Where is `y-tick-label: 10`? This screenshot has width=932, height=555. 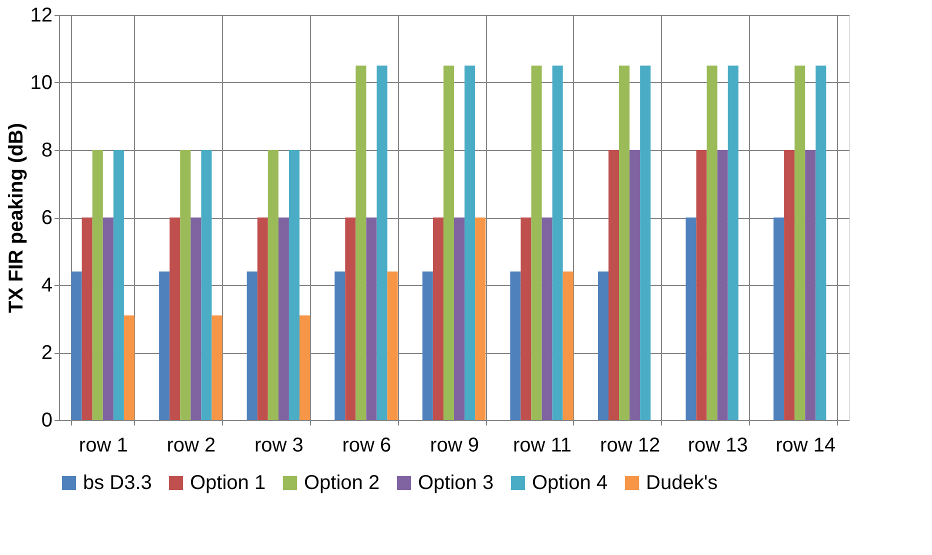 y-tick-label: 10 is located at coordinates (41, 83).